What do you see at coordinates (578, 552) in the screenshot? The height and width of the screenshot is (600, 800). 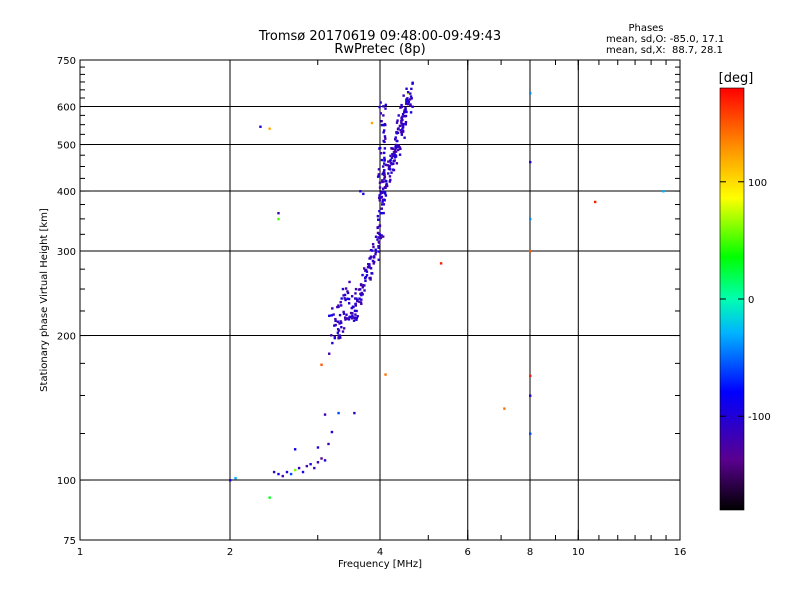 I see `x-tick-label: 10` at bounding box center [578, 552].